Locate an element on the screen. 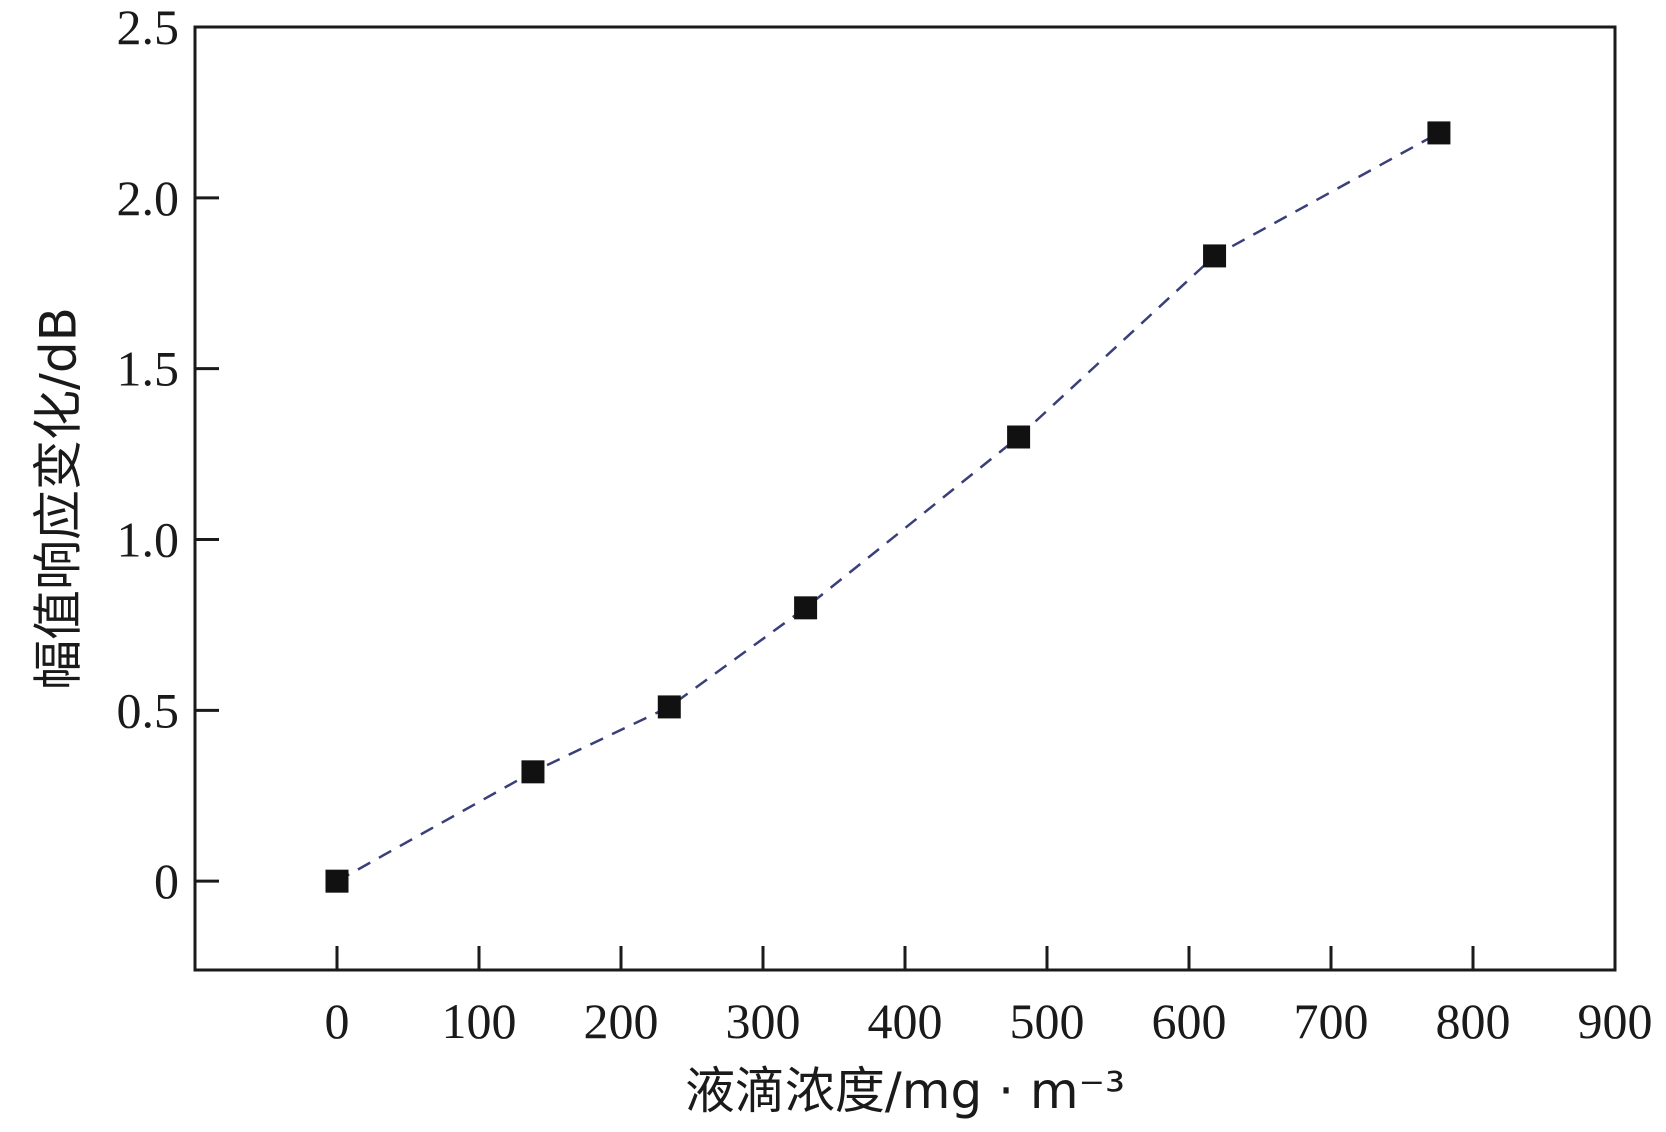 The image size is (1666, 1132). y-tick-label-5: 2.5 is located at coordinates (148, 27).